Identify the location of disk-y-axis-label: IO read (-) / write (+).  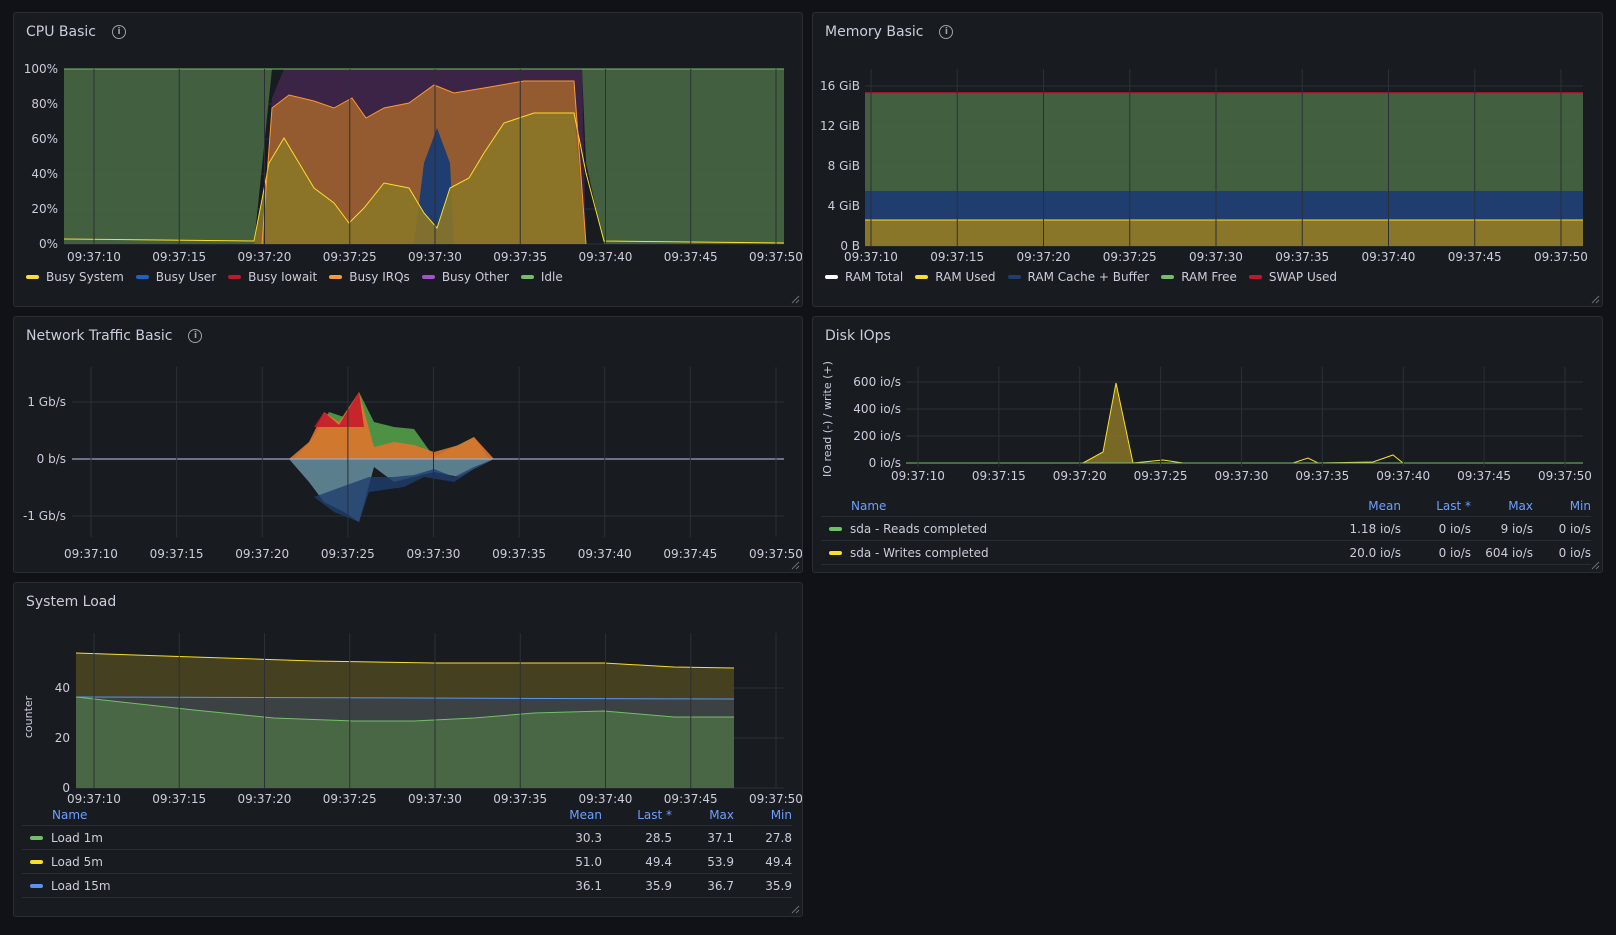
(827, 419).